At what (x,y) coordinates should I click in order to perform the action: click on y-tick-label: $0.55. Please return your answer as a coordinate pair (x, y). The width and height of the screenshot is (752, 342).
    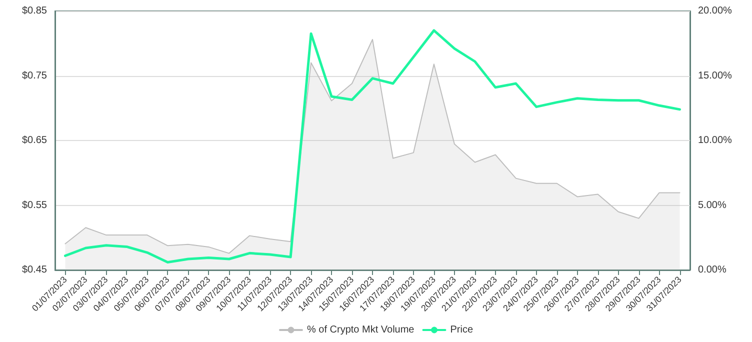
    Looking at the image, I should click on (35, 205).